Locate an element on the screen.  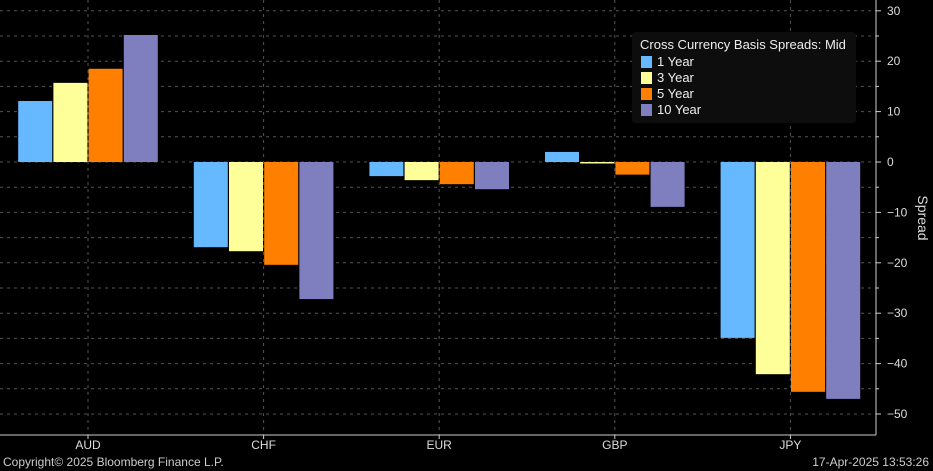
legend-item-10-year: 10 Year is located at coordinates (671, 109).